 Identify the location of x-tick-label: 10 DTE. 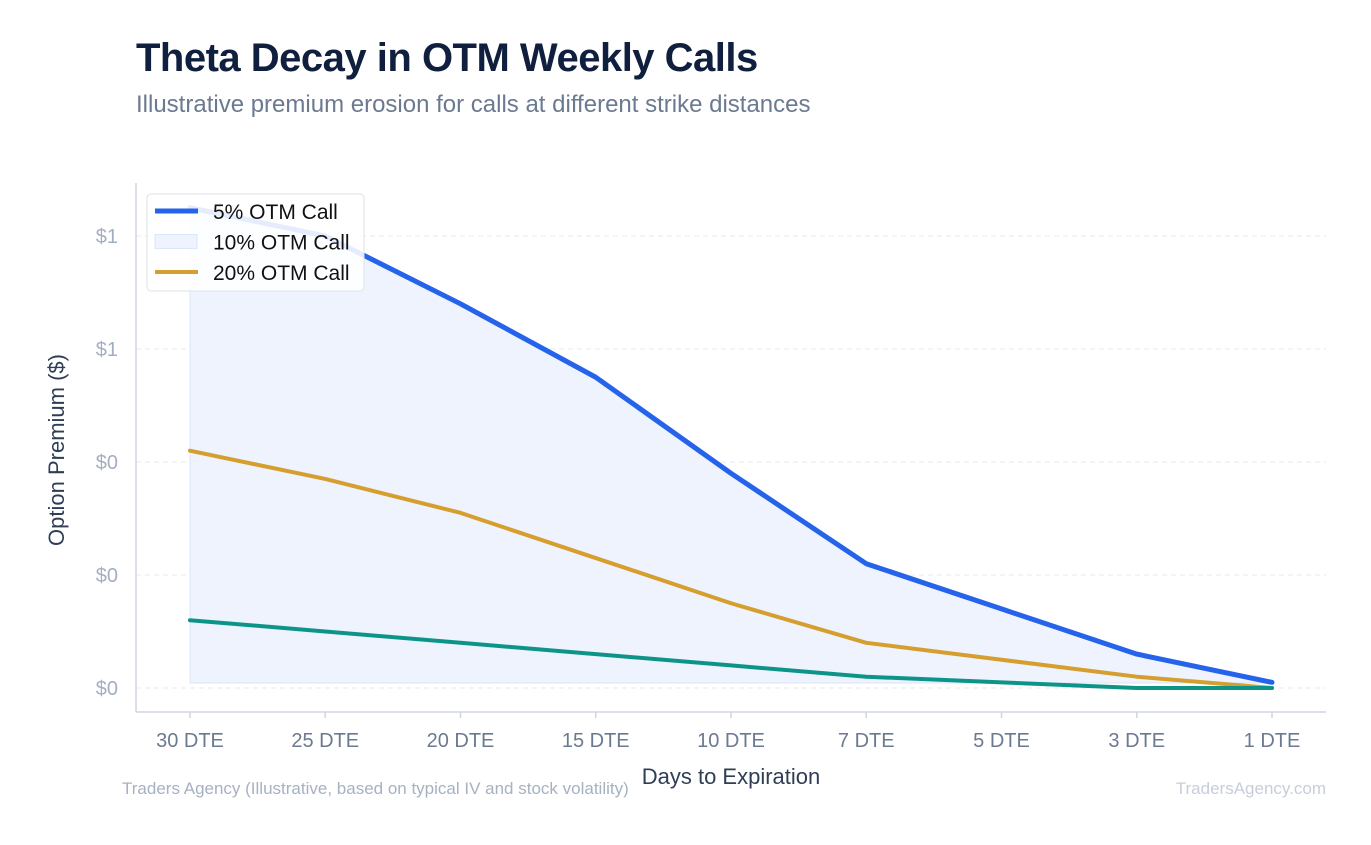
(731, 741).